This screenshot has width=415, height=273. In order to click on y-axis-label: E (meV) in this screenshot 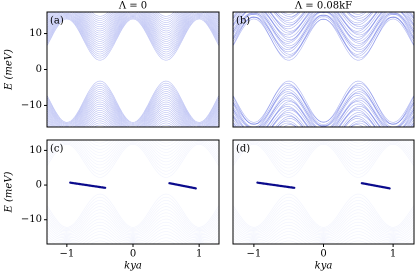, I will do `click(9, 192)`.